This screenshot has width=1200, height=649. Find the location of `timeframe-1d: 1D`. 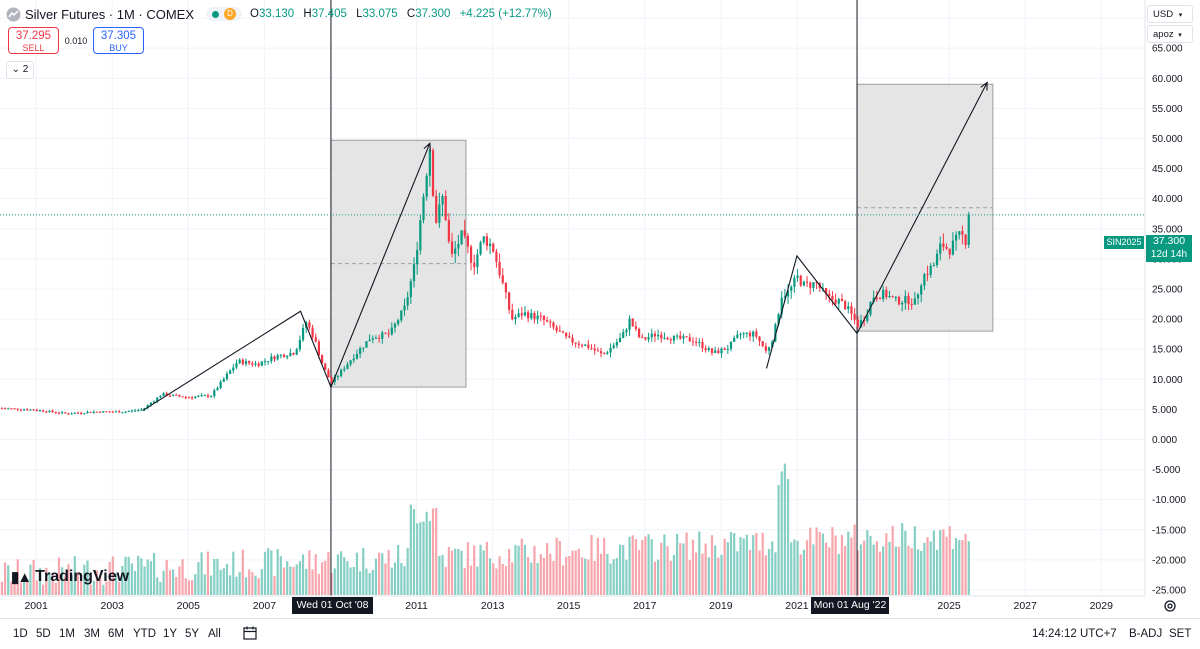

timeframe-1d: 1D is located at coordinates (20, 634).